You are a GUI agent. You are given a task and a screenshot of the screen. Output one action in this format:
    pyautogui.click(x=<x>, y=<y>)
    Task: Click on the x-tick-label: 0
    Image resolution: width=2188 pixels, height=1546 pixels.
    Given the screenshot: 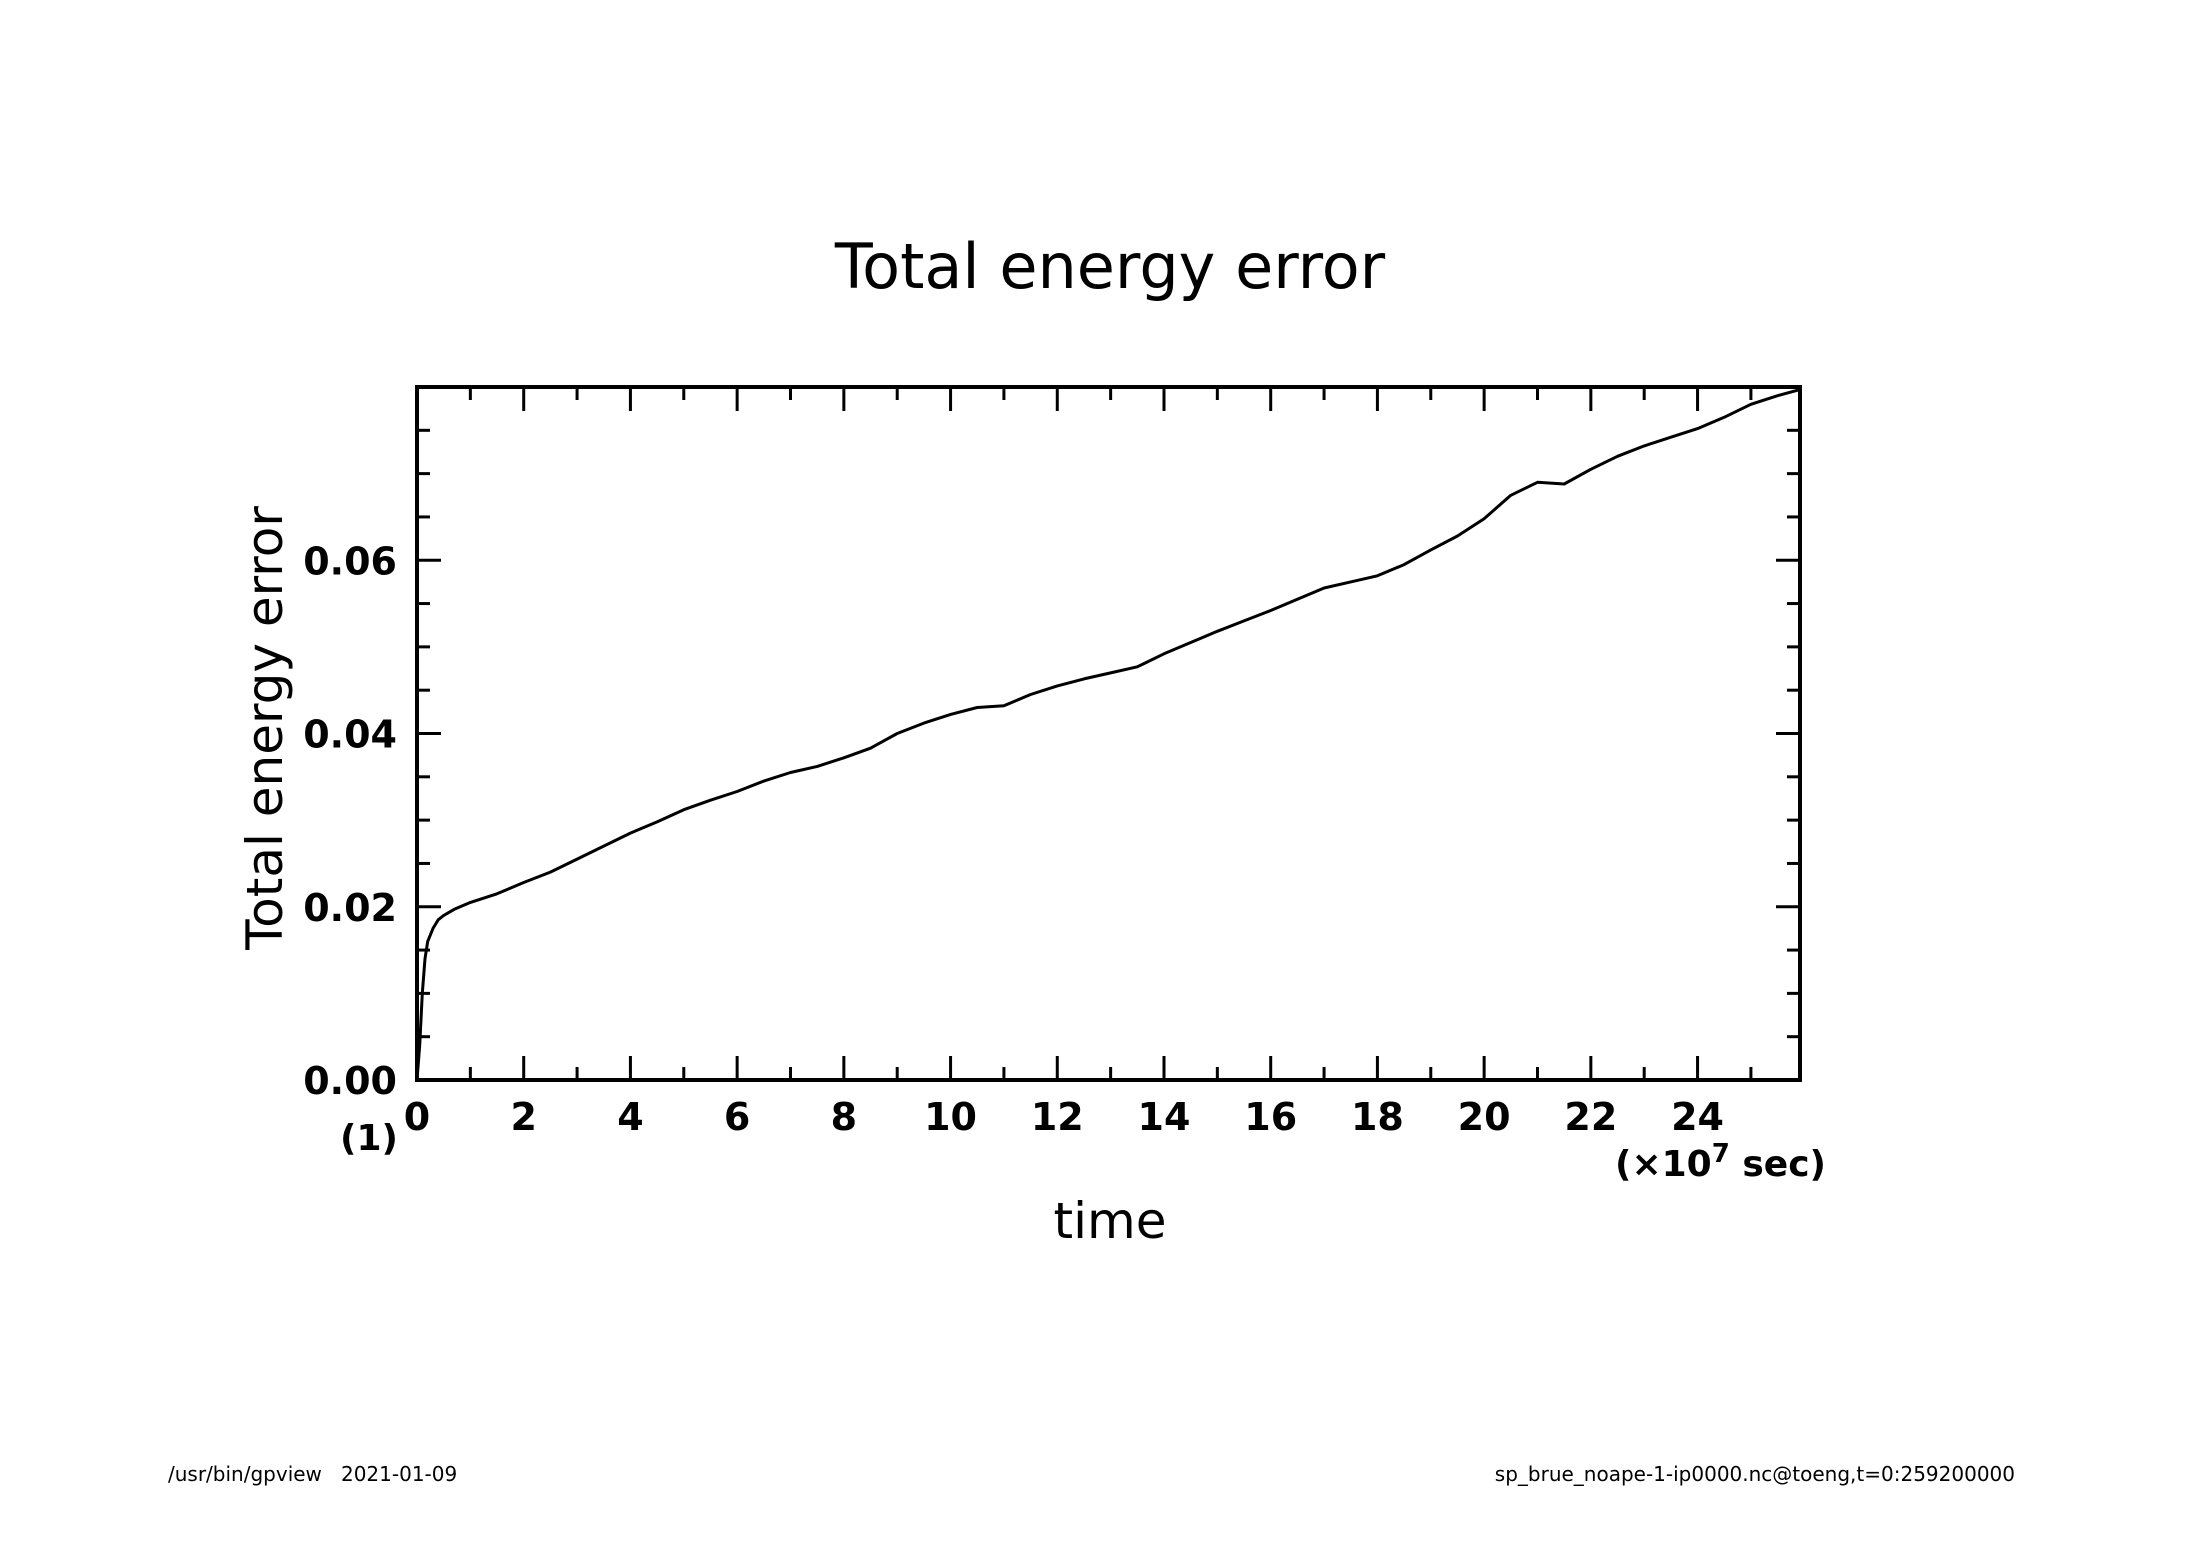 What is the action you would take?
    pyautogui.click(x=417, y=1117)
    